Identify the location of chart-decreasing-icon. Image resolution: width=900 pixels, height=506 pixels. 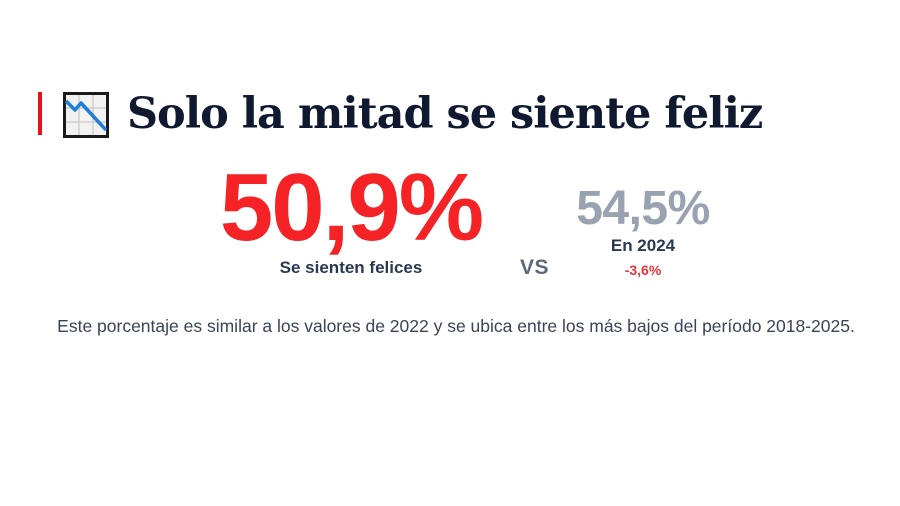
(86, 115).